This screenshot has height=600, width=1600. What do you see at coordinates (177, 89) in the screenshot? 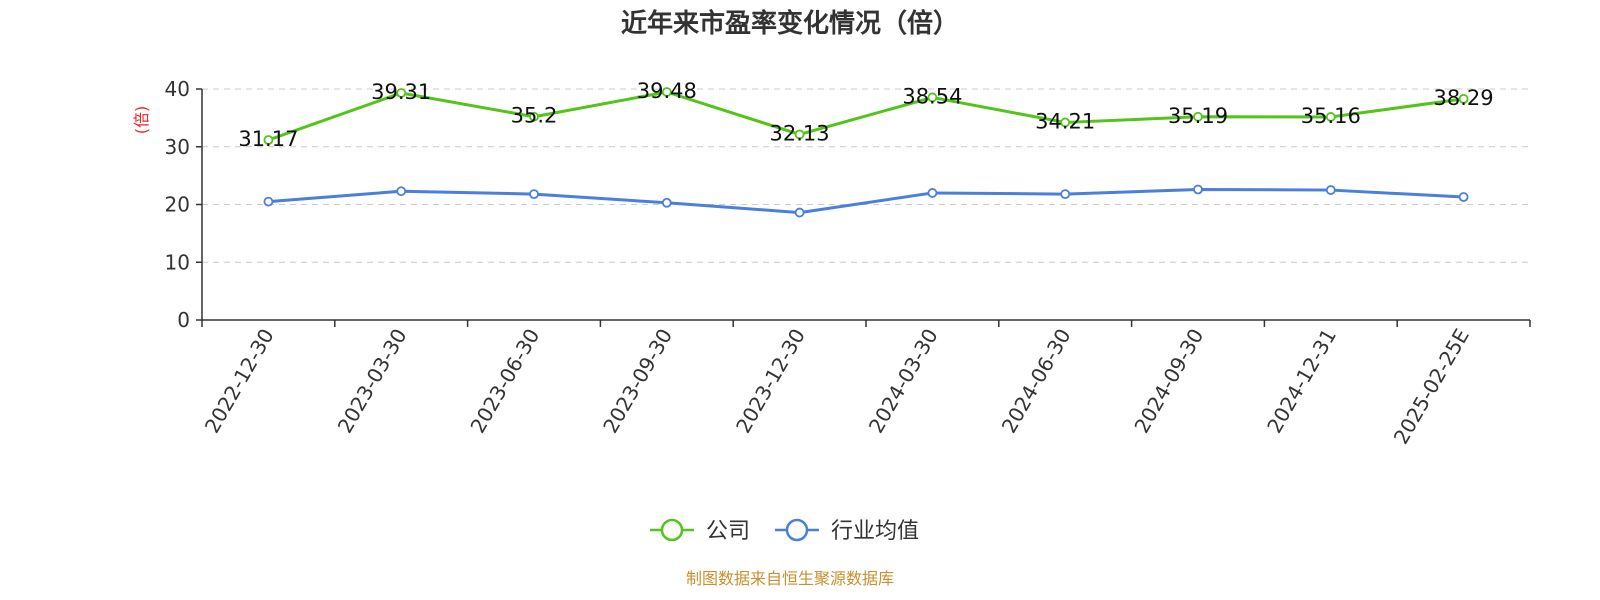
I see `y-tick-label: 40` at bounding box center [177, 89].